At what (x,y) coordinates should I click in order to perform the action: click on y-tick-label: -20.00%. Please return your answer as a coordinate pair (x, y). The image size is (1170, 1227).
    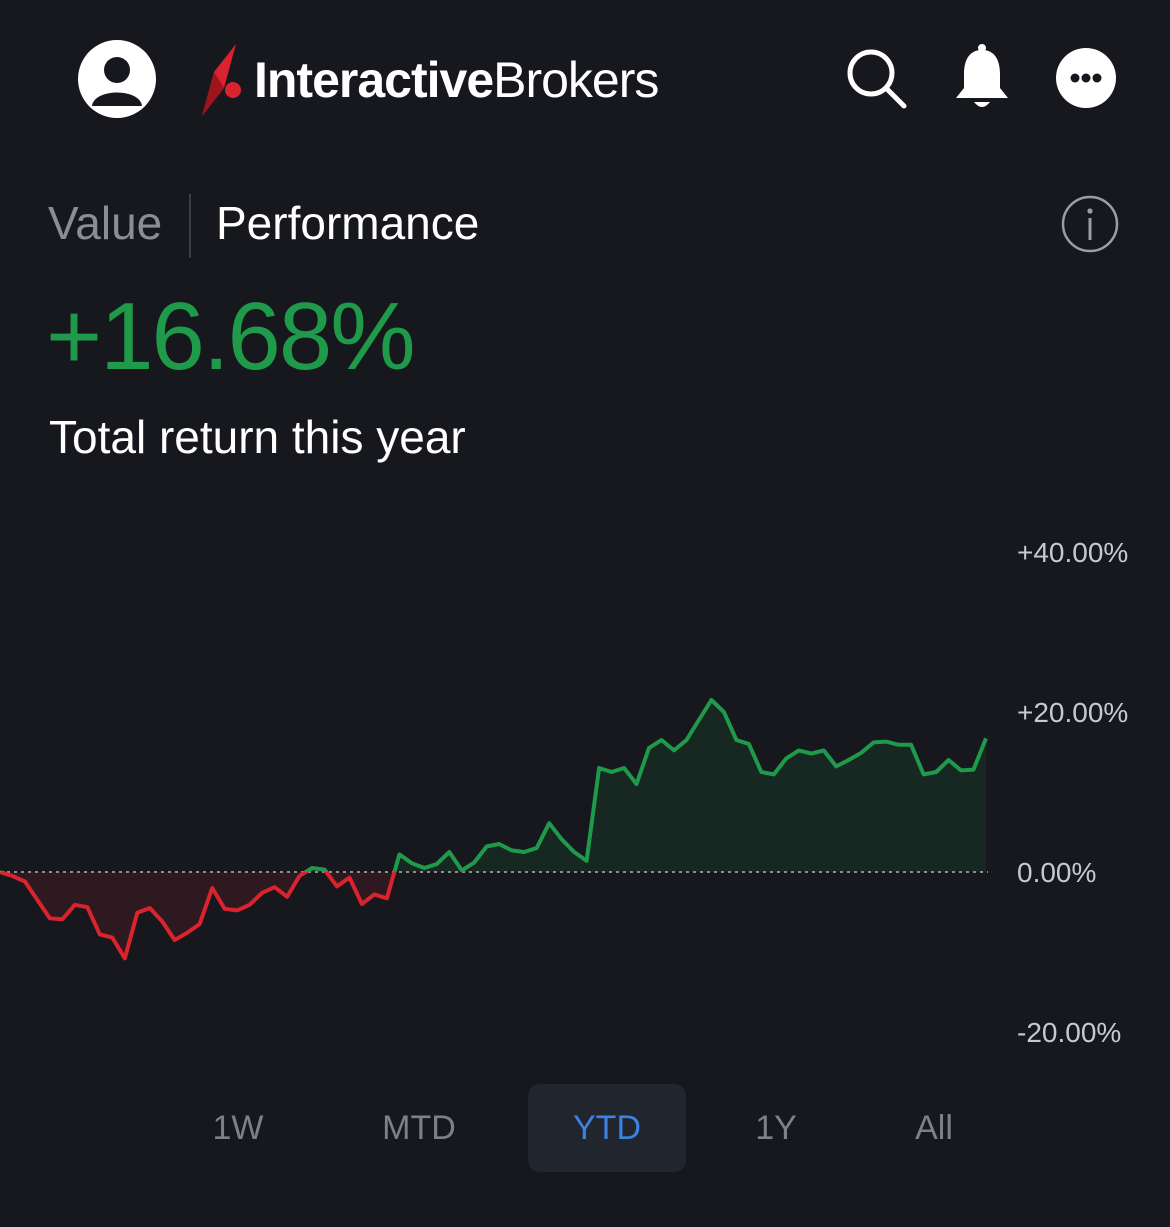
    Looking at the image, I should click on (1069, 1032).